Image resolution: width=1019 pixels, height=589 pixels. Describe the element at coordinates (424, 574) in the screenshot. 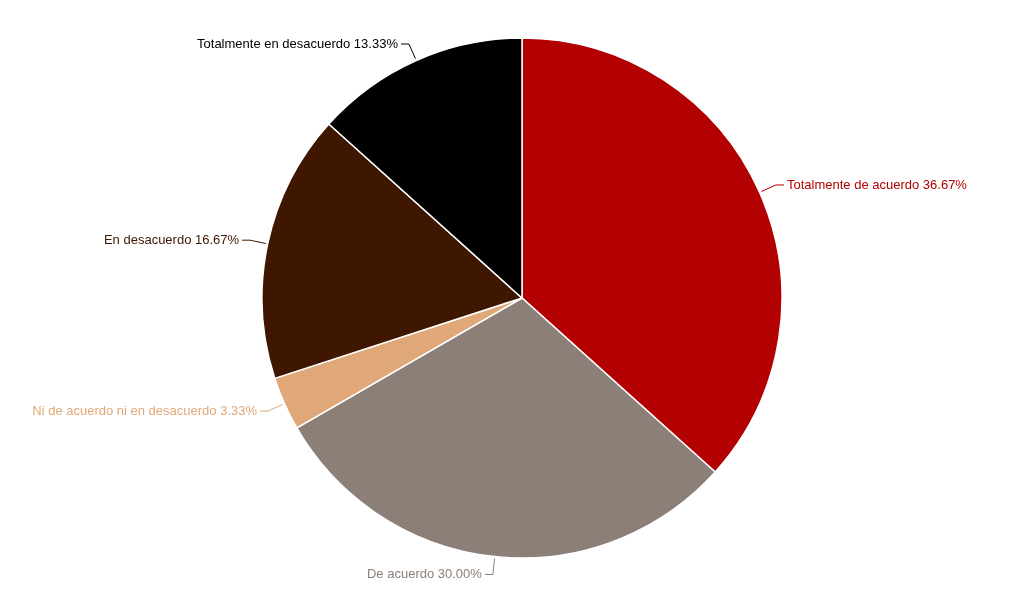

I see `slice-label: De acuerdo 30.00%` at that location.